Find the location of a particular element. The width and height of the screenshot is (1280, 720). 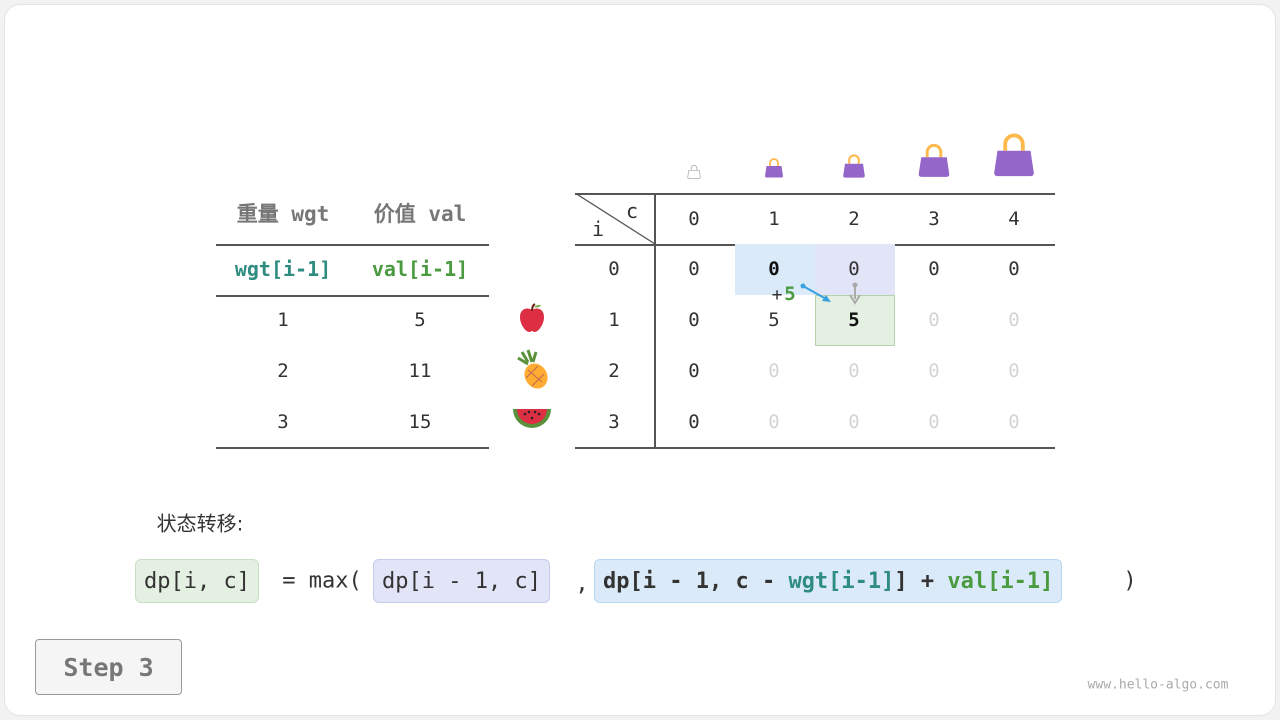

column-header: 重量 wgt is located at coordinates (283, 214).